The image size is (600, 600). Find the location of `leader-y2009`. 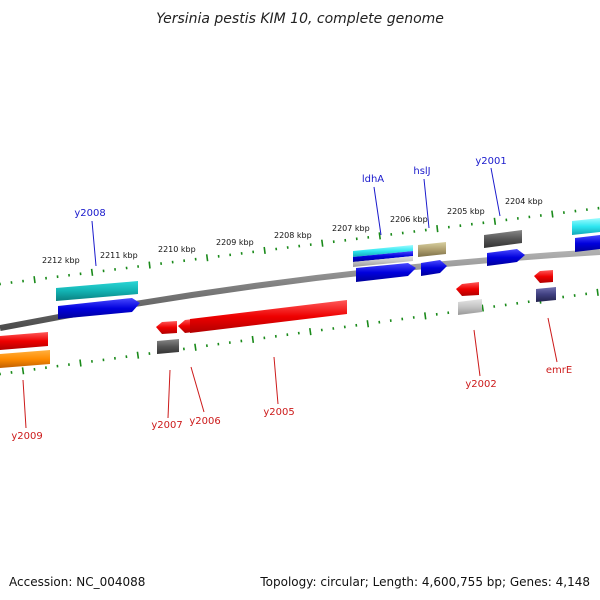

leader-y2009 is located at coordinates (24, 404).